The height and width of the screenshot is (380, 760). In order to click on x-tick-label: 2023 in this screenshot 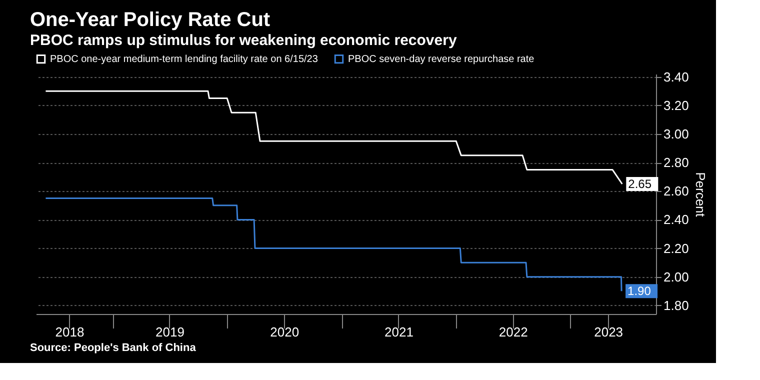, I will do `click(609, 332)`.